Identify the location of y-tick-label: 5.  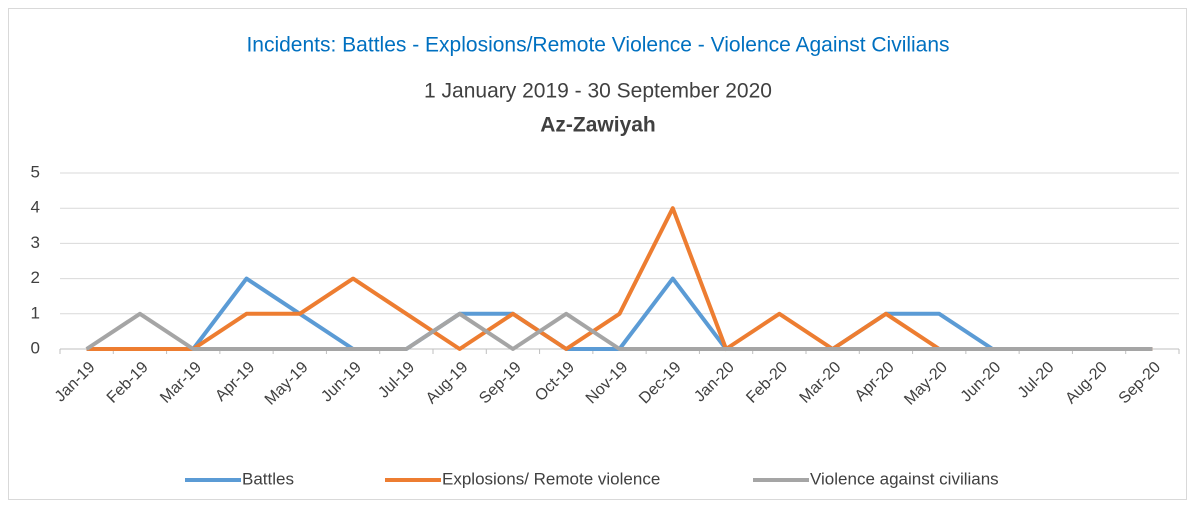
(35, 171).